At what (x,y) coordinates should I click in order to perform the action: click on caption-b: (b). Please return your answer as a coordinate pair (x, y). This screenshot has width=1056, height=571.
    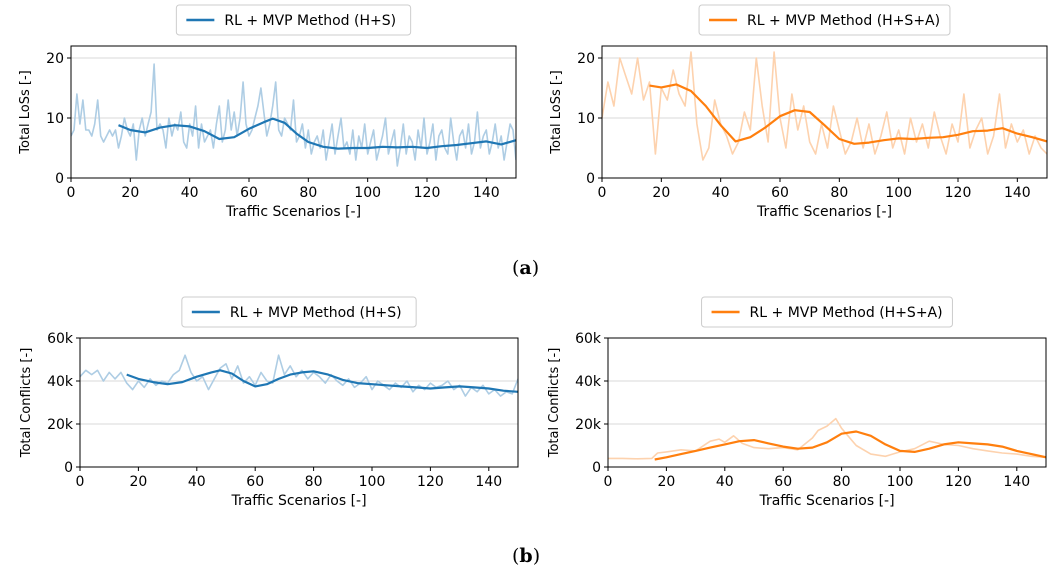
    Looking at the image, I should click on (526, 556).